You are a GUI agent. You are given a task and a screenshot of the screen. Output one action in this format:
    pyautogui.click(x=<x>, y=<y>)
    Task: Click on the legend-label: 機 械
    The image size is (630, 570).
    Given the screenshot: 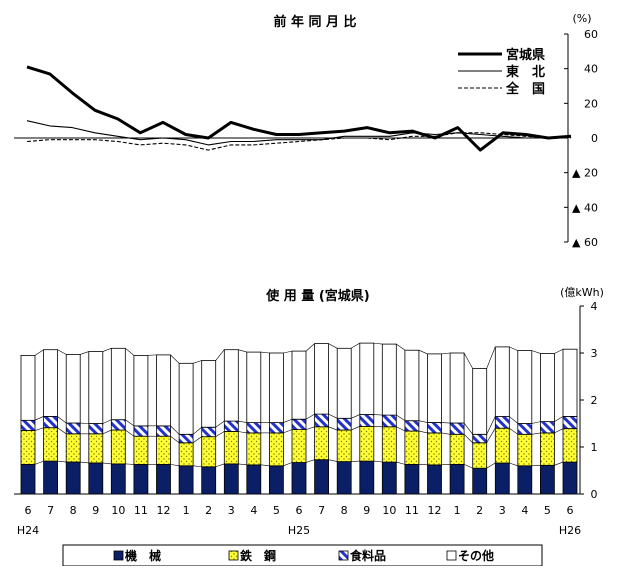 What is the action you would take?
    pyautogui.click(x=143, y=555)
    